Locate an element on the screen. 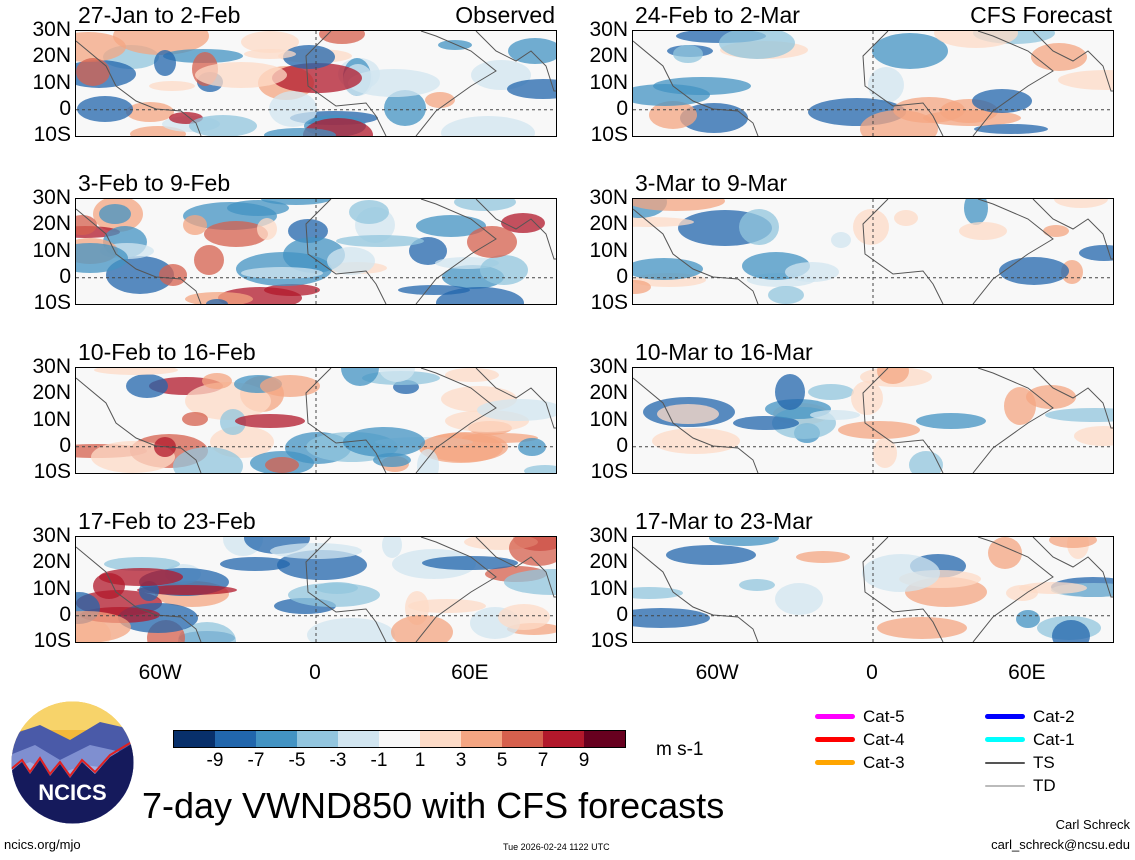  colorbar-tick-label: 5 is located at coordinates (502, 760).